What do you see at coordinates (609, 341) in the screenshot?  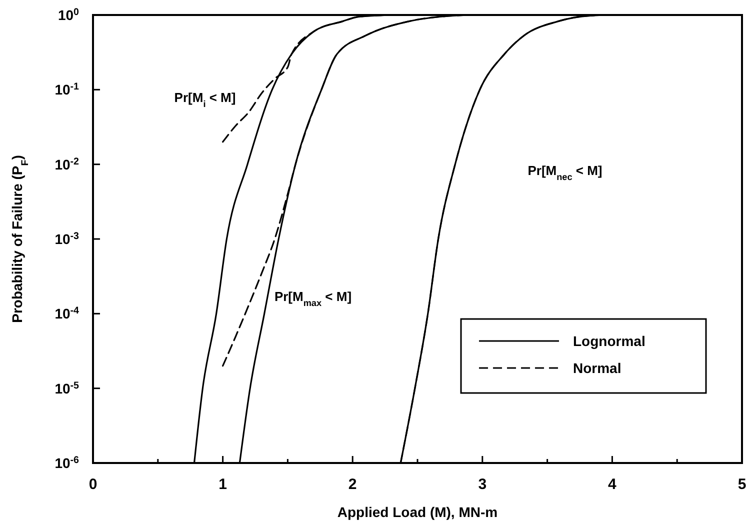 I see `text: Lognormal` at bounding box center [609, 341].